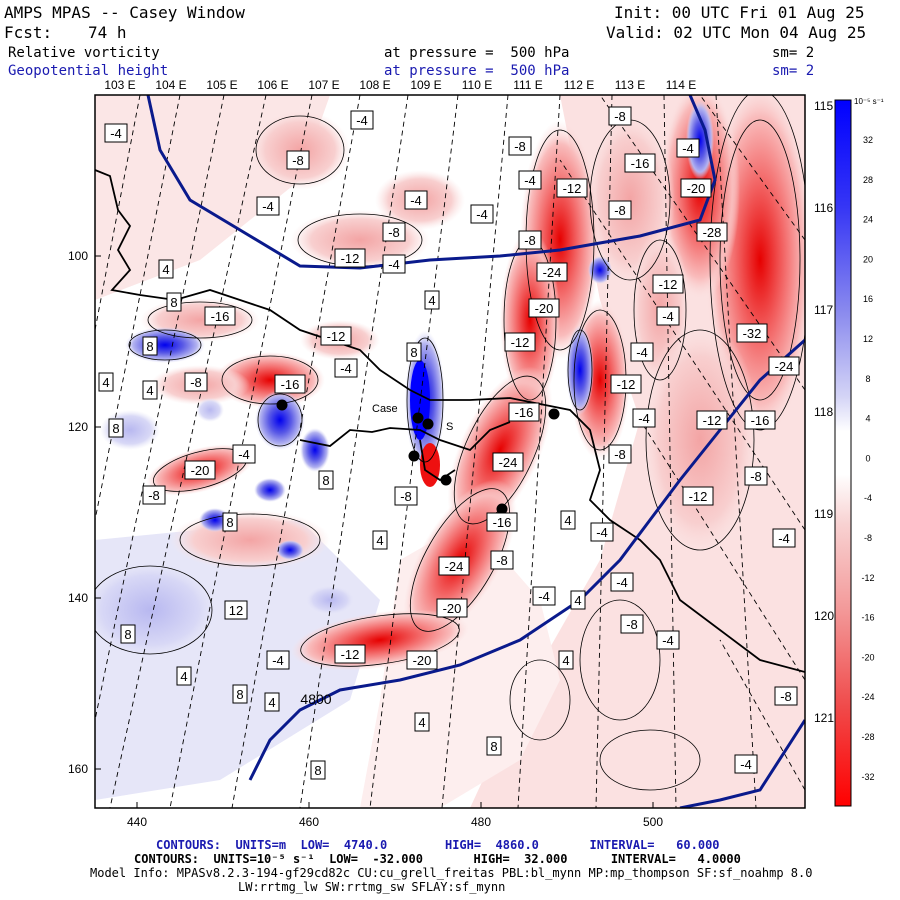 This screenshot has width=900, height=900. What do you see at coordinates (867, 379) in the screenshot?
I see `colorbar-label: 8` at bounding box center [867, 379].